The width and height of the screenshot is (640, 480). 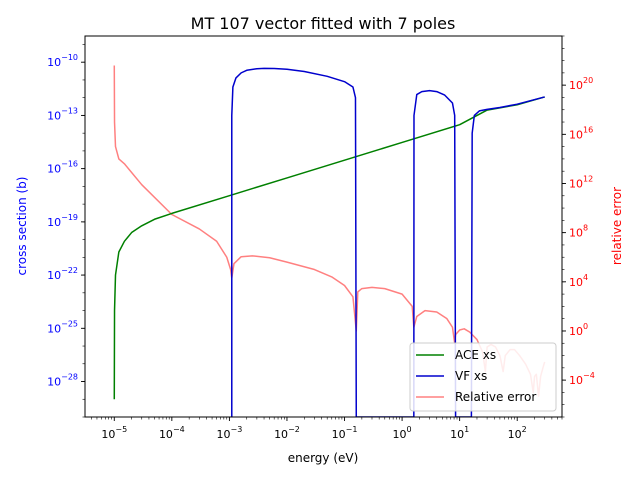 What do you see at coordinates (230, 433) in the screenshot?
I see `x-tick-label: 10⁻³` at bounding box center [230, 433].